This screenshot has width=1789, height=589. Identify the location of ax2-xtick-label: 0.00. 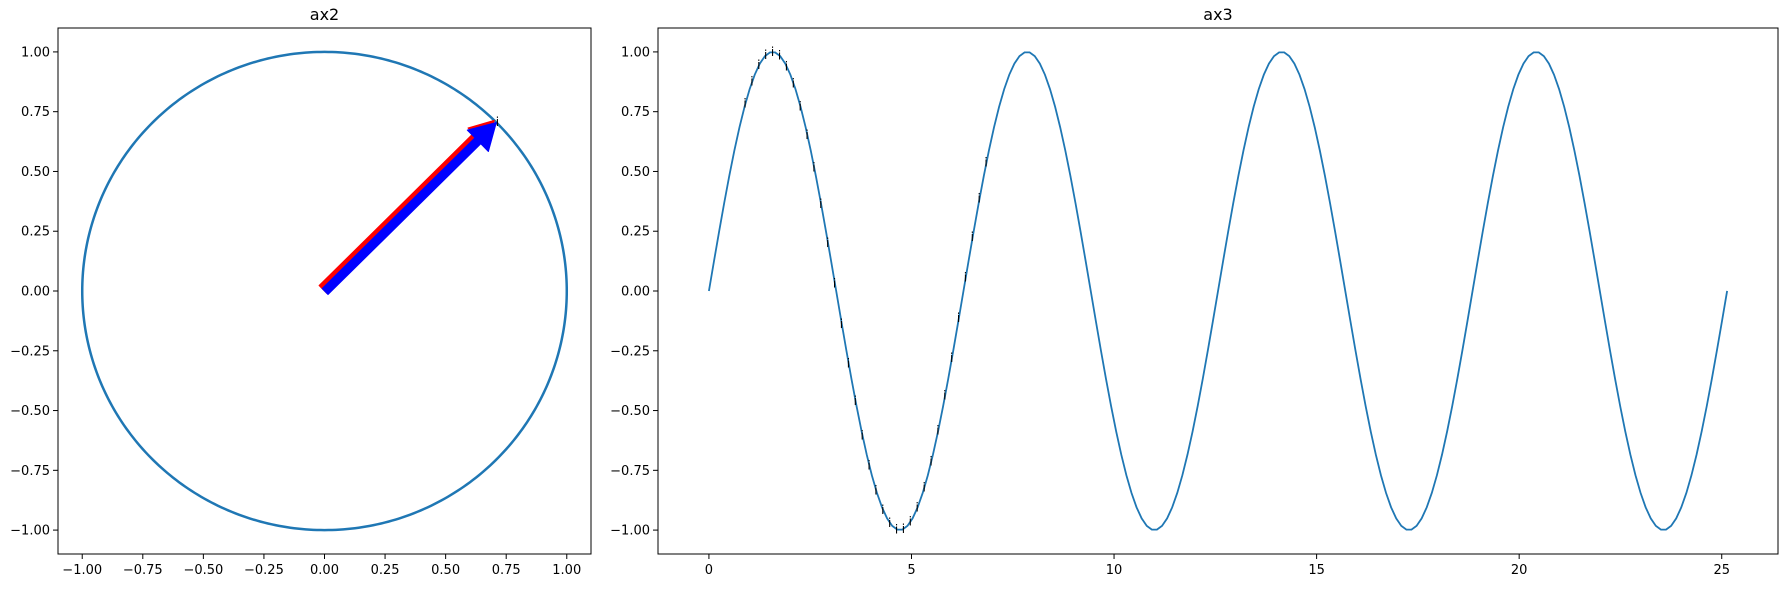
(324, 570).